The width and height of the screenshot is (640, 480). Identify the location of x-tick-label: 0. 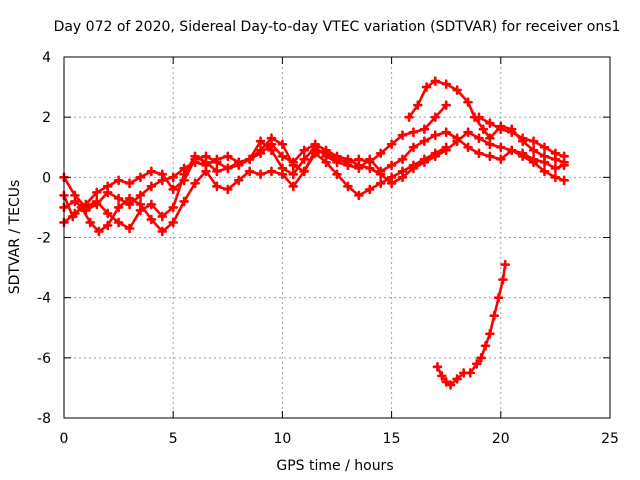
(64, 439).